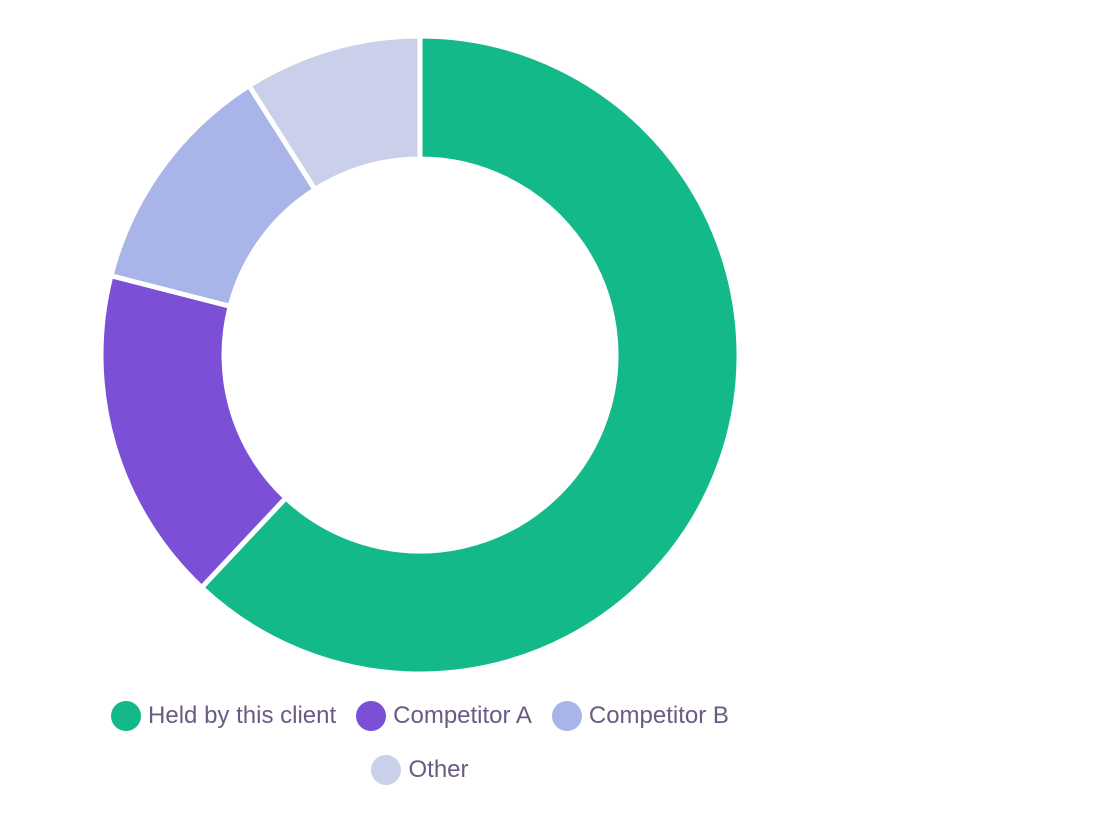  What do you see at coordinates (193, 432) in the screenshot?
I see `donut-slice-competitor-a` at bounding box center [193, 432].